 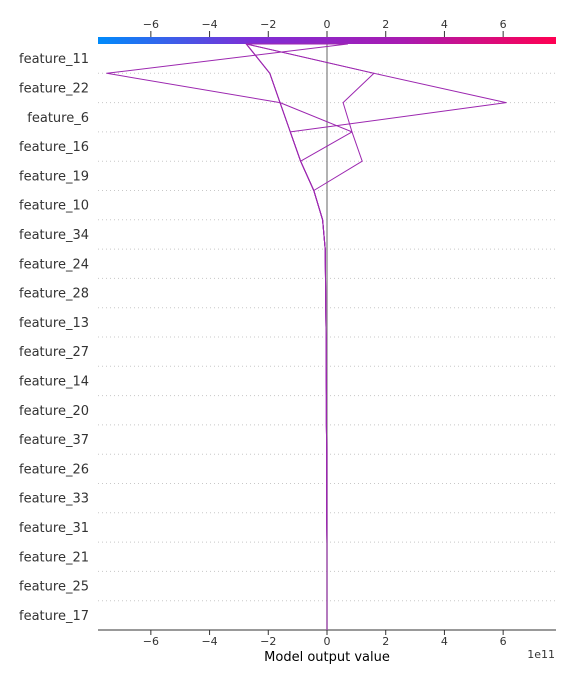 I want to click on colorbar-gradient, so click(x=327, y=40).